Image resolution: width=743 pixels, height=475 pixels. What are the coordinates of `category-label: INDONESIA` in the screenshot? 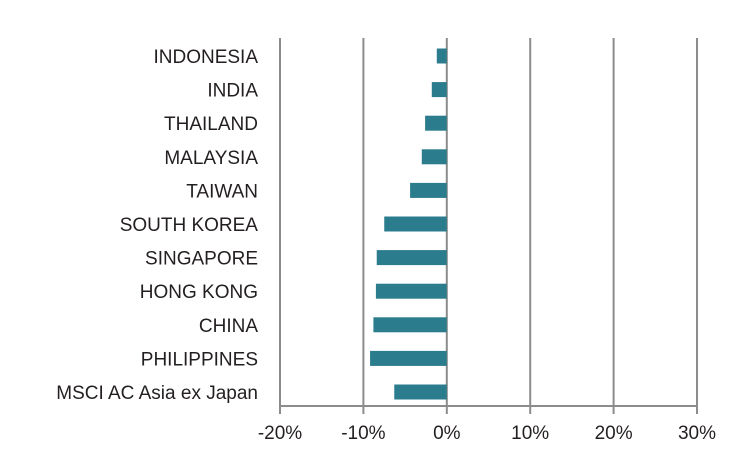 It's located at (205, 57).